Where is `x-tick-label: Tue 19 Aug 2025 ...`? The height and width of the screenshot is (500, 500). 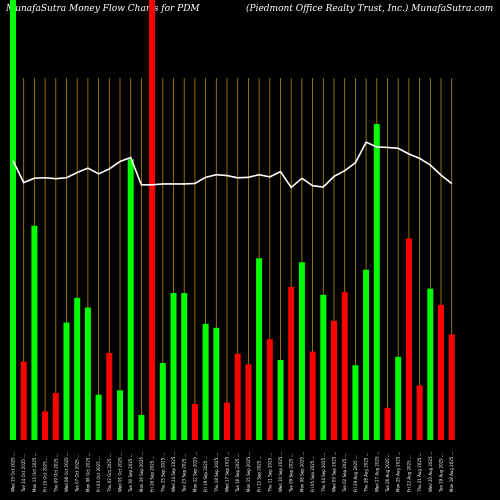
x-tick-label: Tue 19 Aug 2025 ... is located at coordinates (441, 473).